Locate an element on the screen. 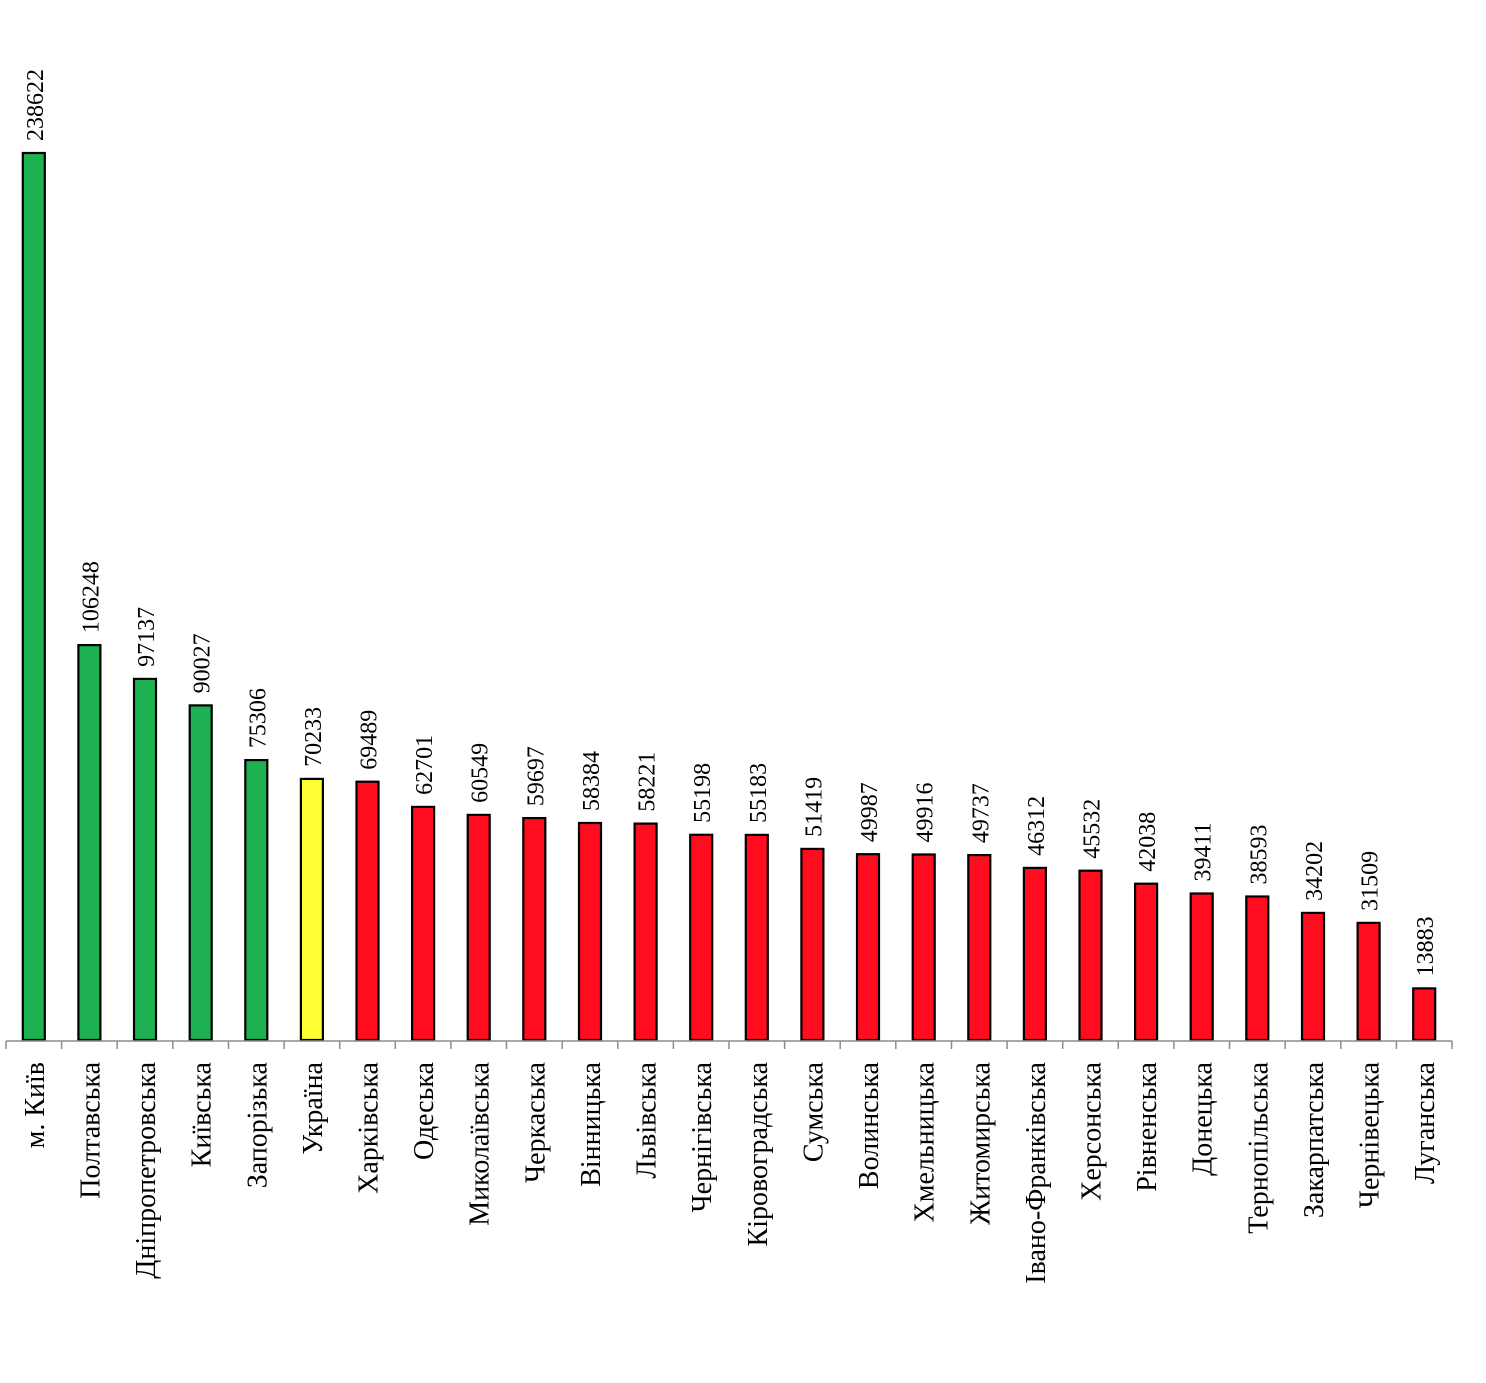  category-label-17: Житомирська is located at coordinates (980, 1142).